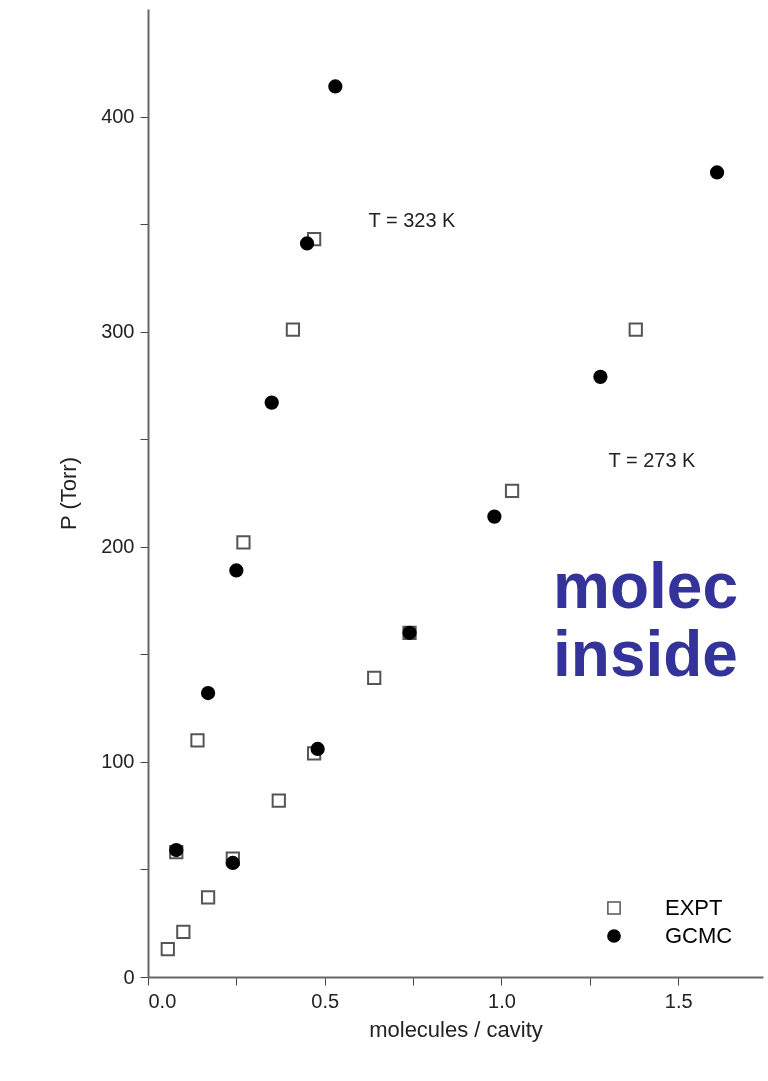  Describe the element at coordinates (118, 116) in the screenshot. I see `y-tick-label: 400` at that location.